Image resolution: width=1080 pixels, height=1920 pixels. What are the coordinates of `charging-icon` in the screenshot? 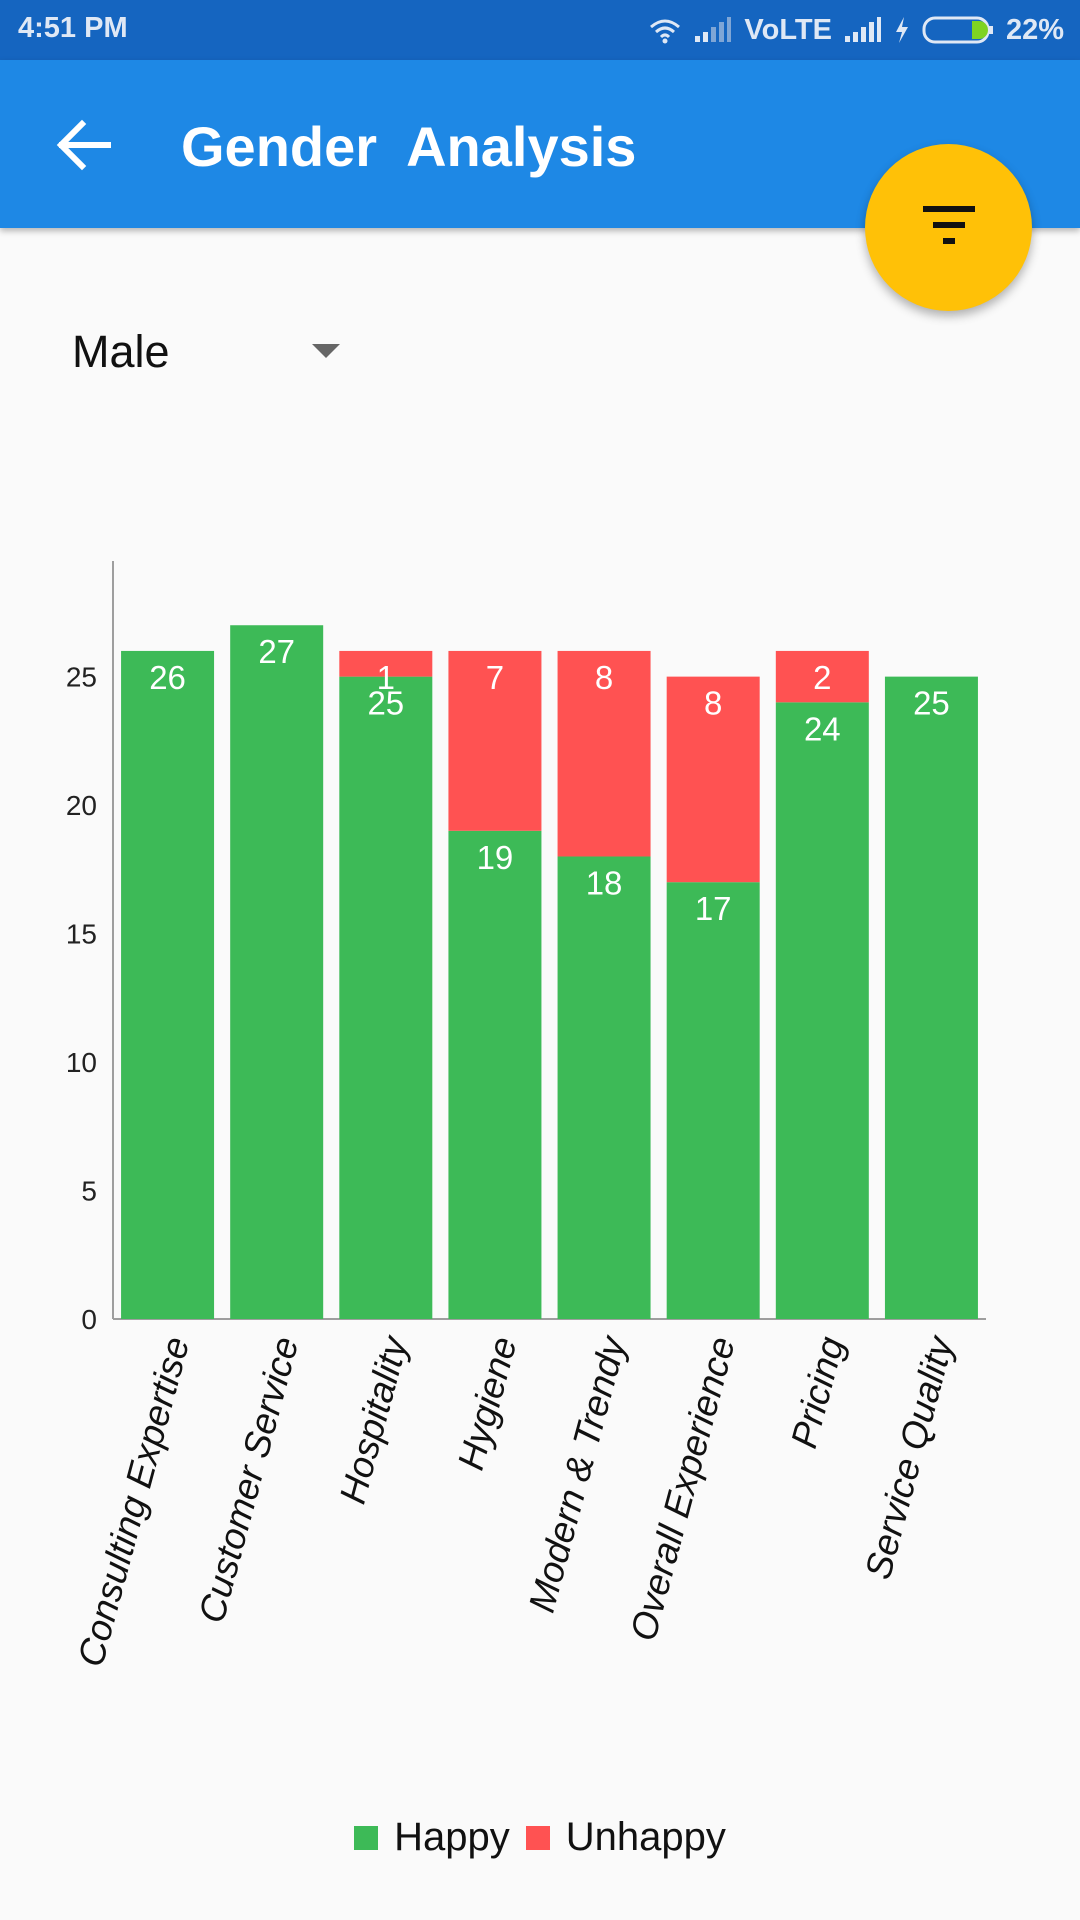 It's located at (901, 30).